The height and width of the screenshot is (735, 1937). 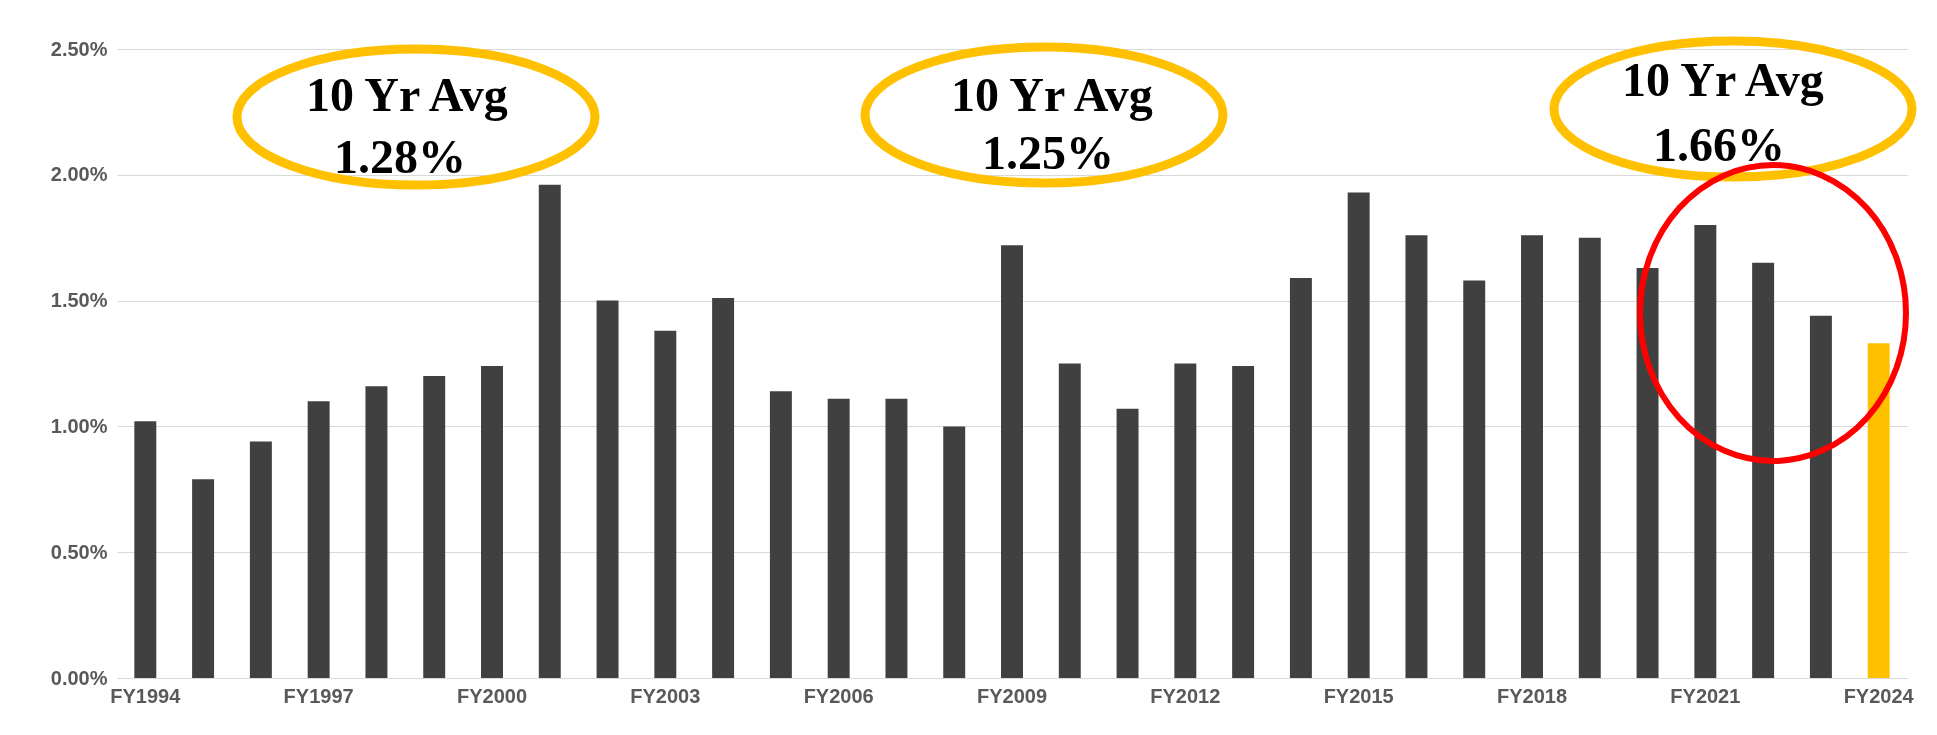 I want to click on x-tick-label: FY1997, so click(x=318, y=695).